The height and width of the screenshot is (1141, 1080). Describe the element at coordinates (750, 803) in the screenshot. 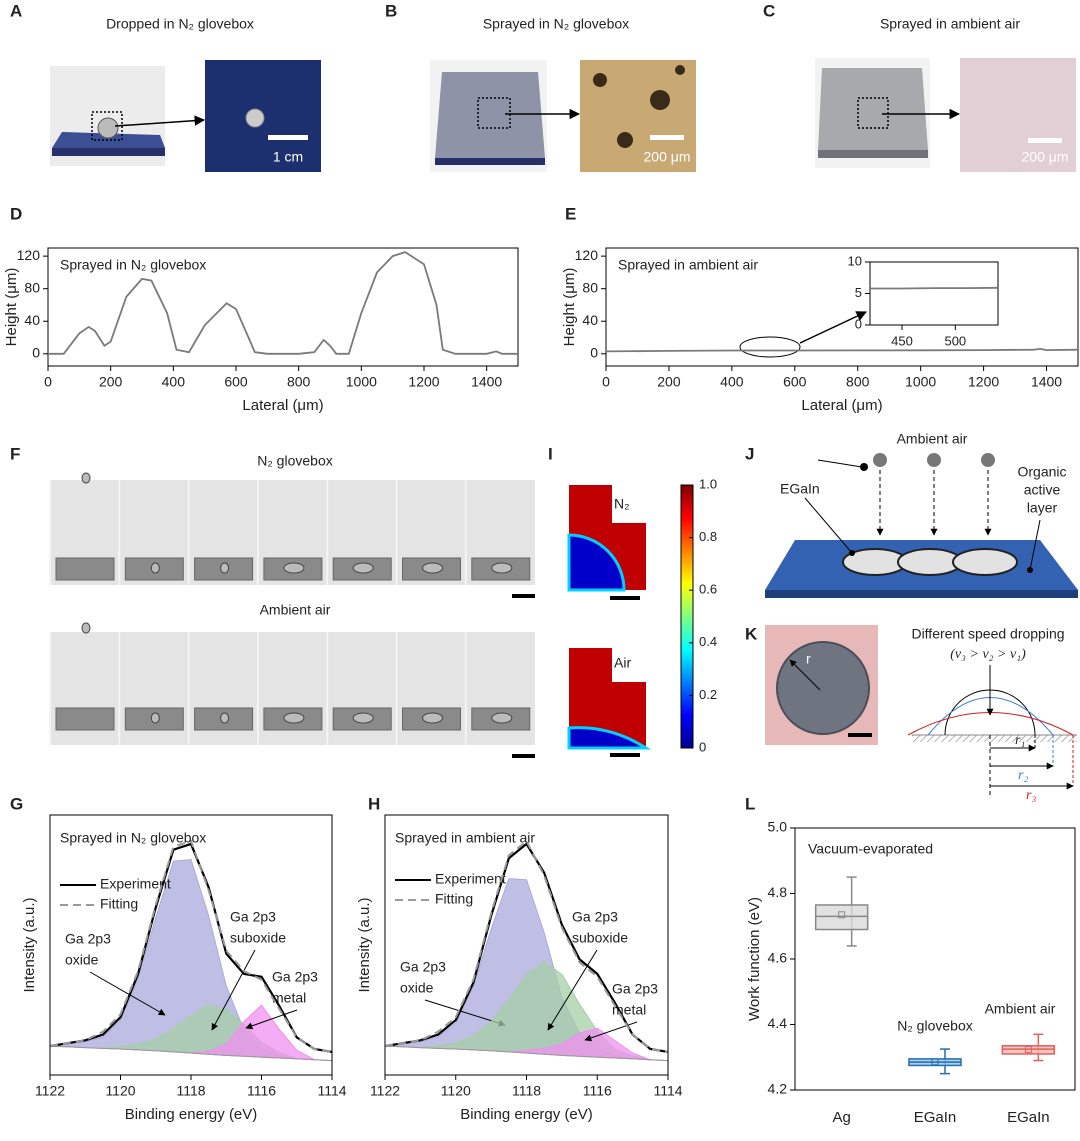

I see `panel-label: L` at that location.